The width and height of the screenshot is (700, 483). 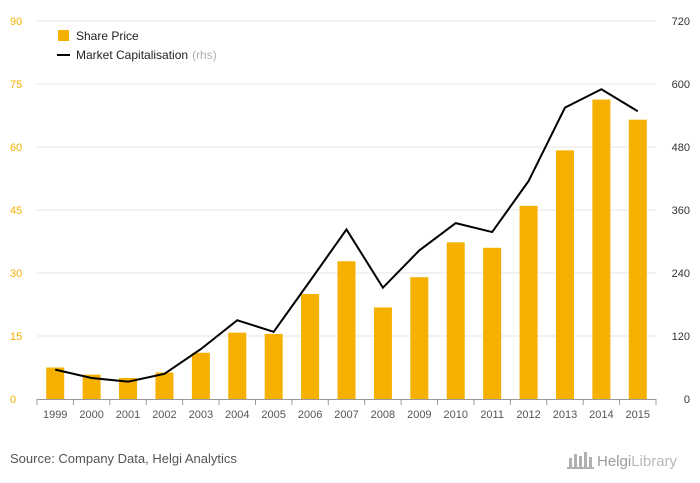 I want to click on y-left-tick-label: 60, so click(x=16, y=148).